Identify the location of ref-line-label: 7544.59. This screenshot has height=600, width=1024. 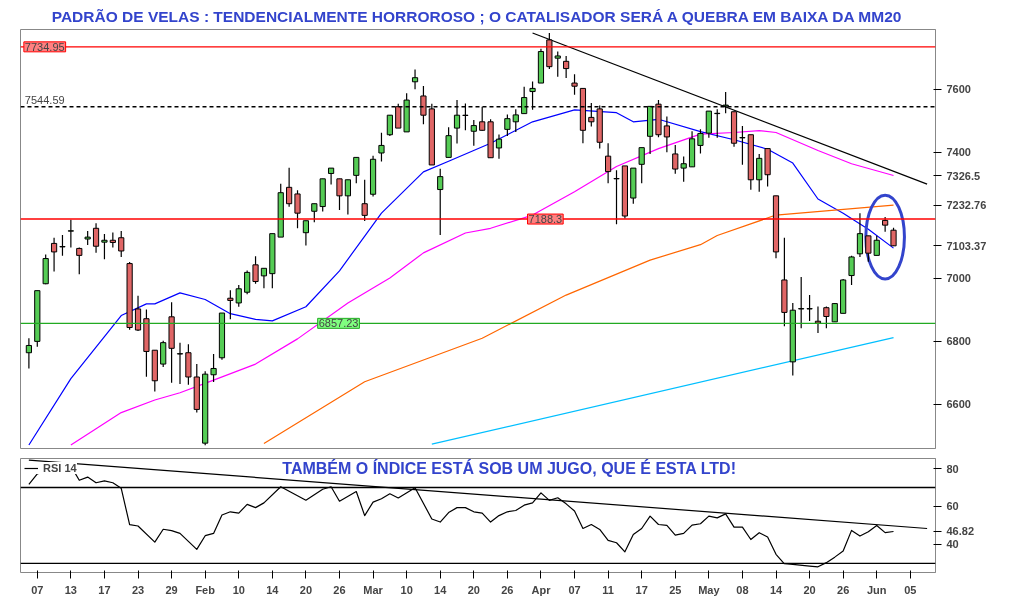
(44, 99).